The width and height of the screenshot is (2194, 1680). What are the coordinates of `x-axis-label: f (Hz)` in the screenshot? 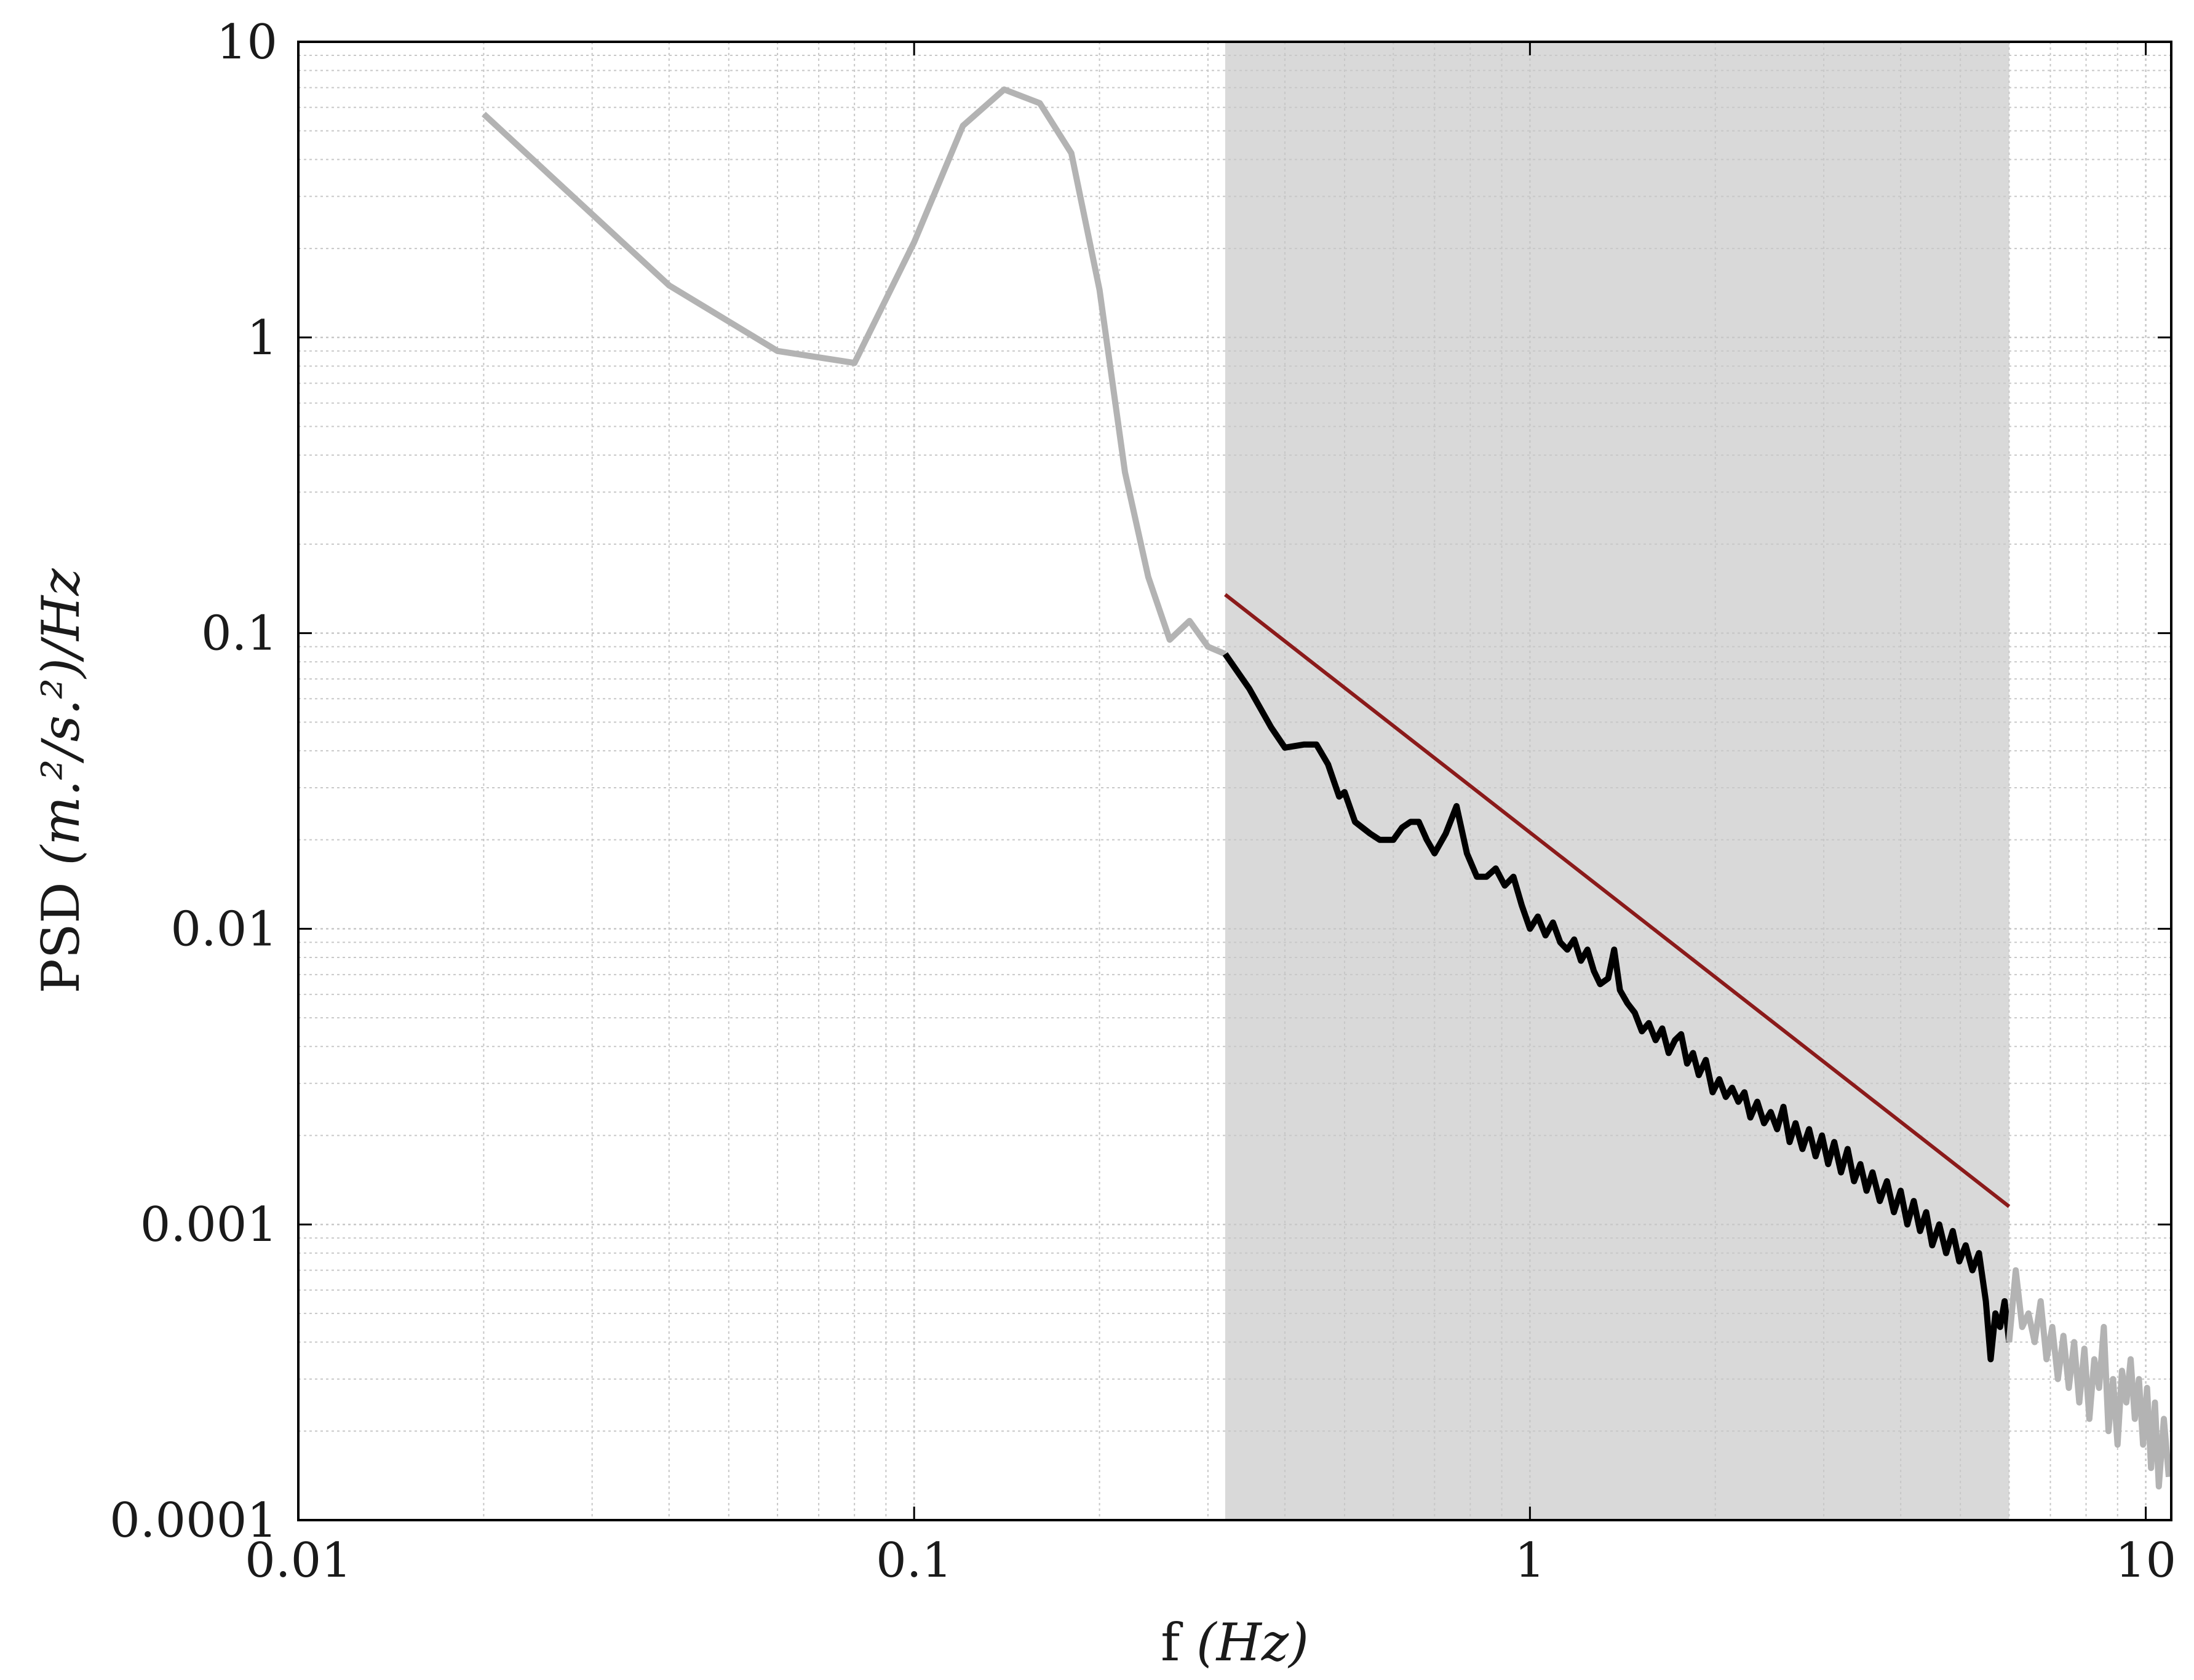 It's located at (1235, 1643).